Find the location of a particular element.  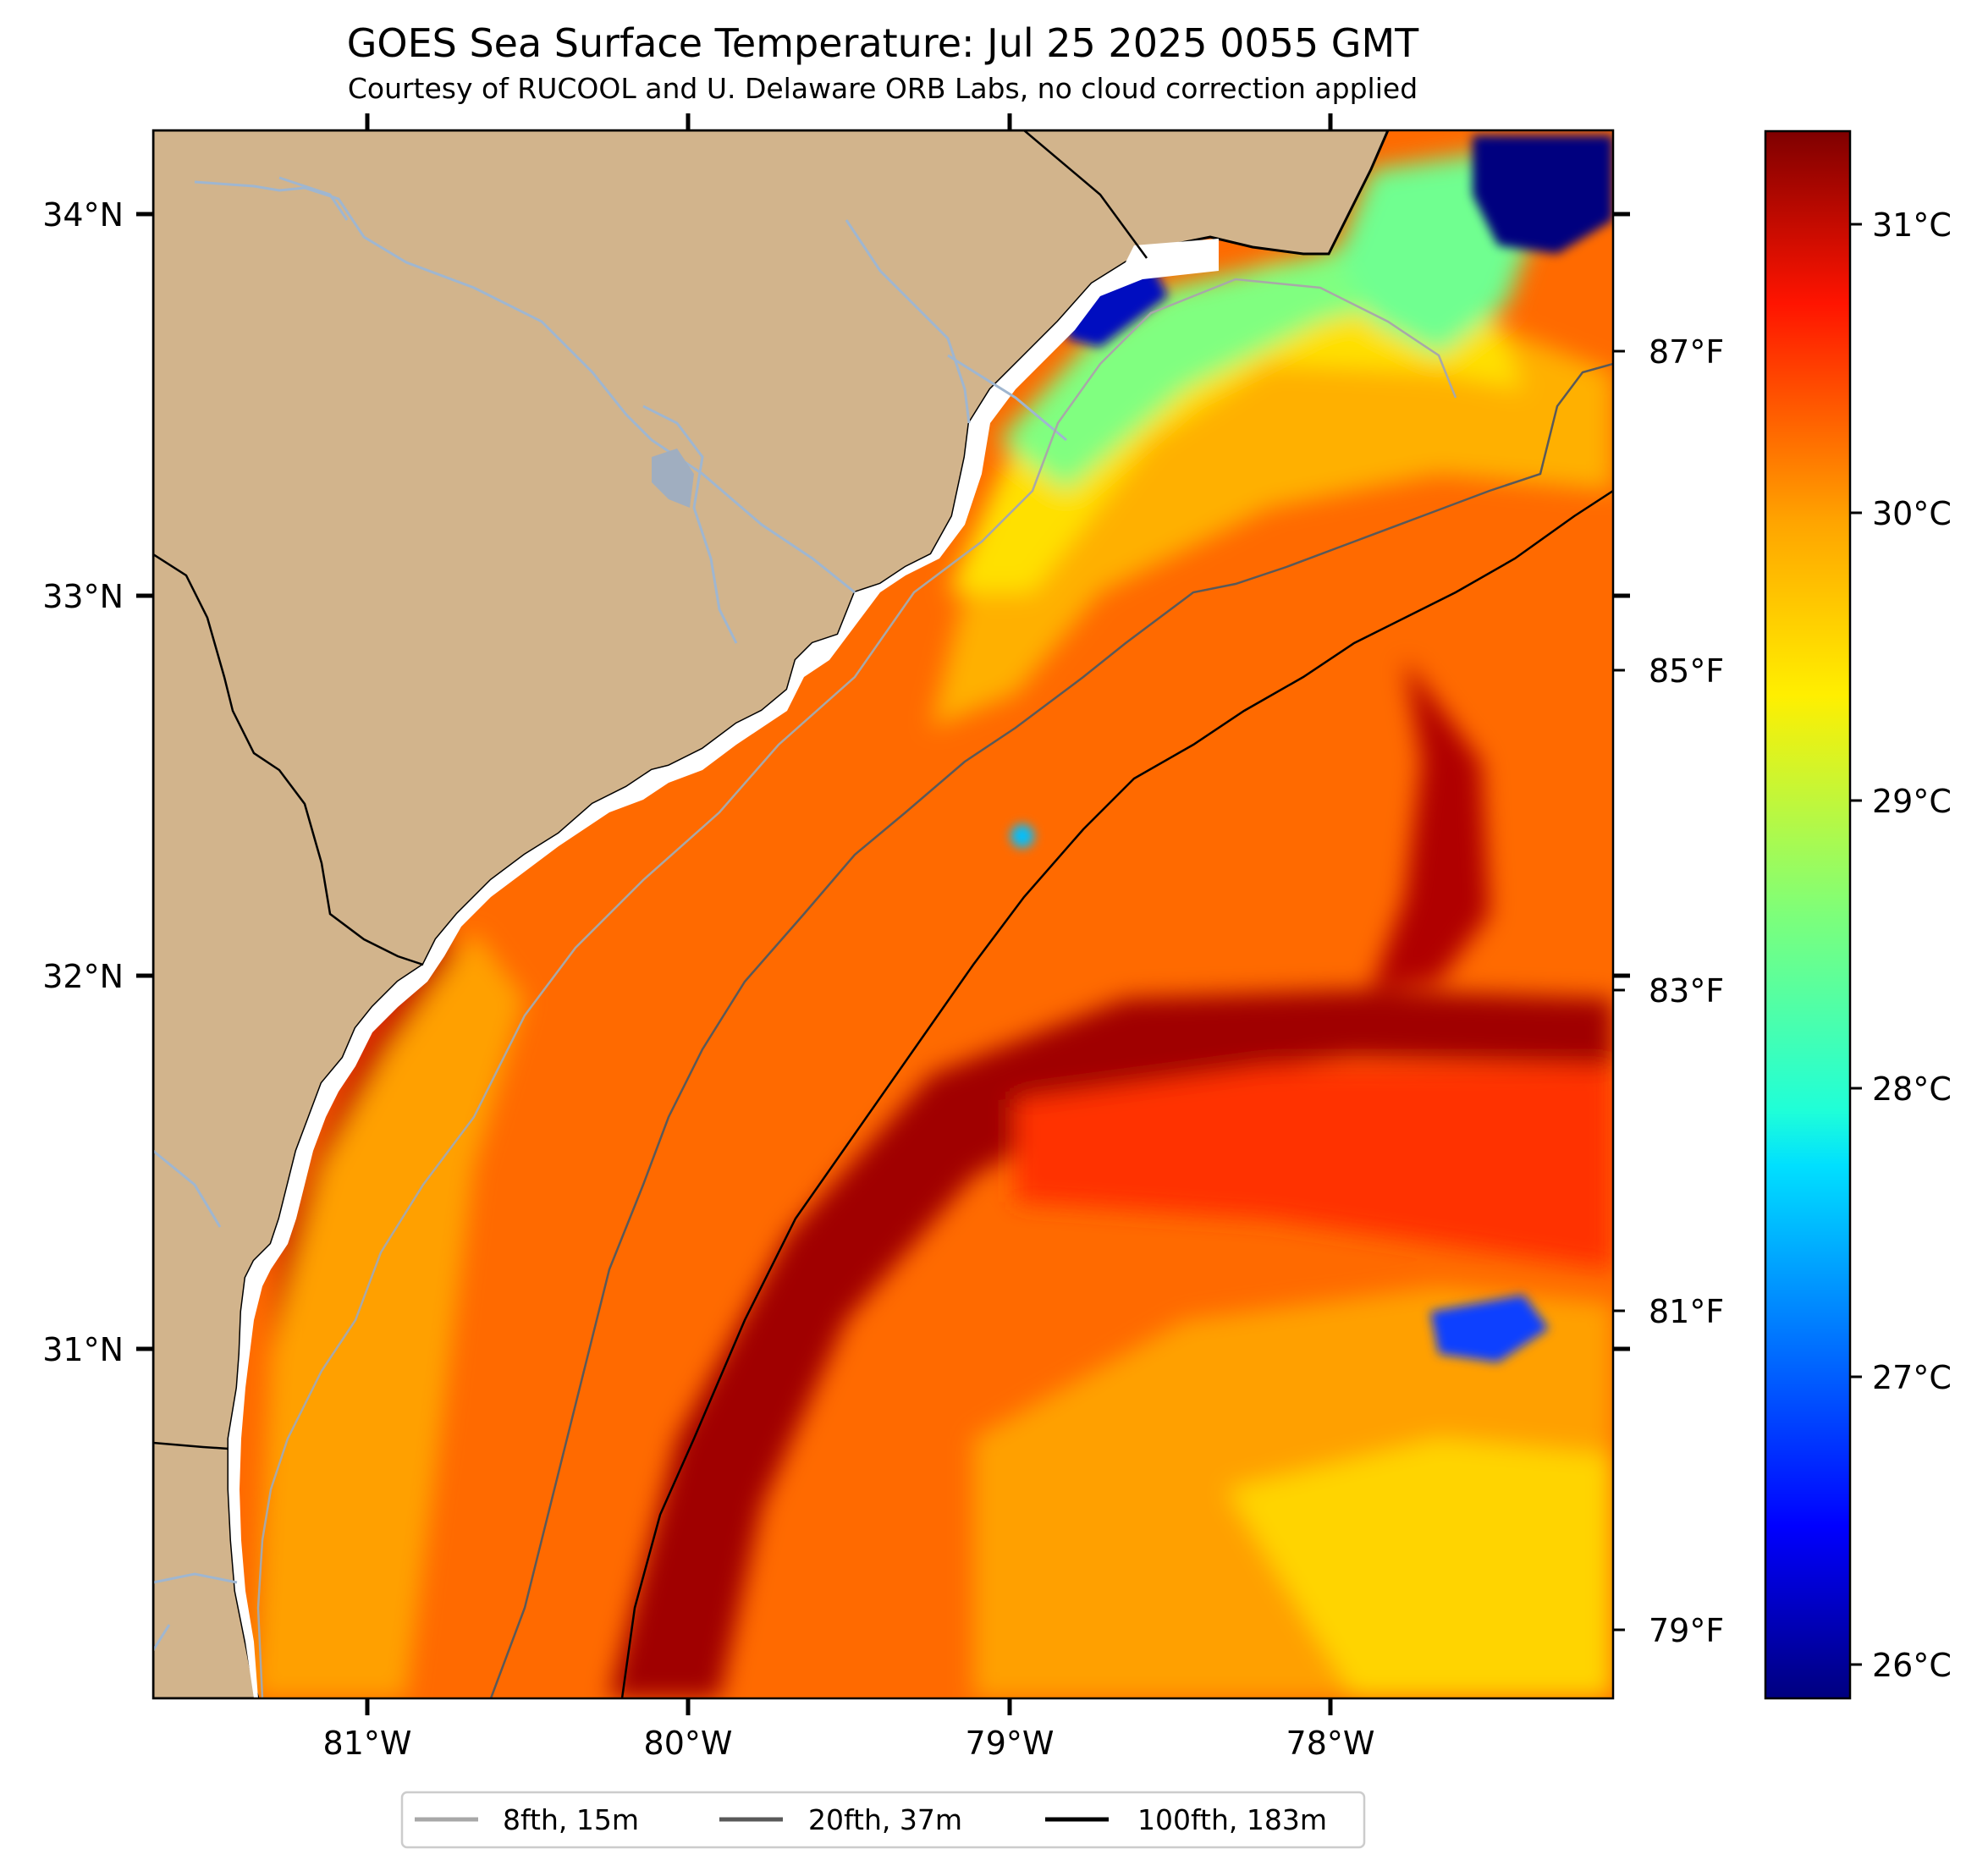

colorbar: 31°C 30°C 29°C 28°C 27°C 26°C is located at coordinates (1858, 915).